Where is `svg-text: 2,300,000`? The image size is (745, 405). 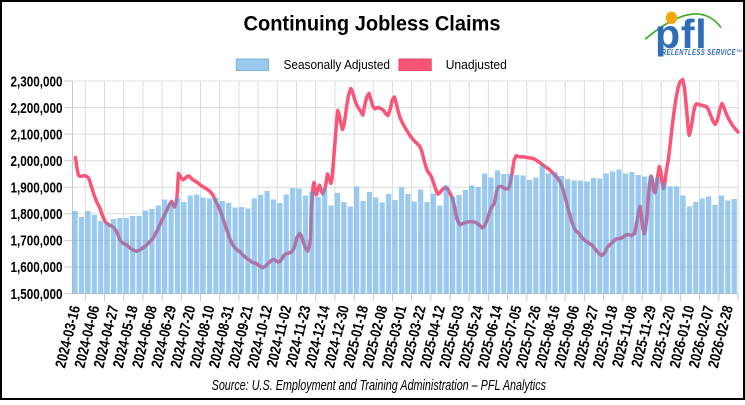
svg-text: 2,300,000 is located at coordinates (37, 81).